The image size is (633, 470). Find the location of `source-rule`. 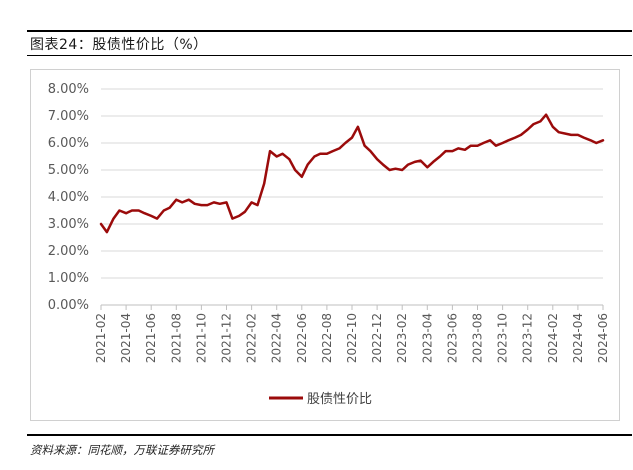

source-rule is located at coordinates (329, 435).